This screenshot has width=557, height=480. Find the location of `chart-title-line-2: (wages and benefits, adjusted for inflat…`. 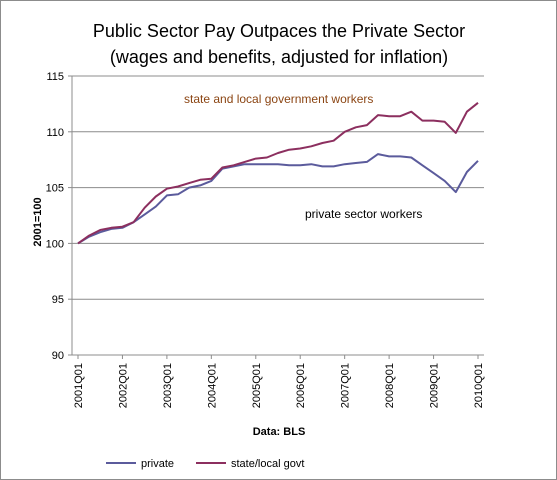

chart-title-line-2: (wages and benefits, adjusted for inflat… is located at coordinates (279, 57).